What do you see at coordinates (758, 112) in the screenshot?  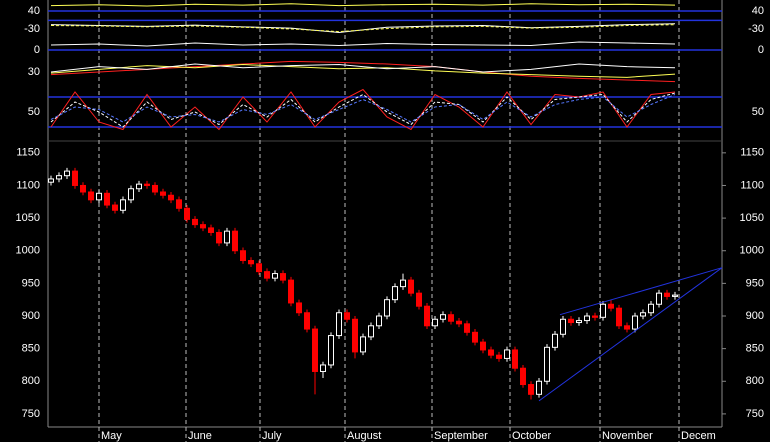 I see `y-tick-label: 50` at bounding box center [758, 112].